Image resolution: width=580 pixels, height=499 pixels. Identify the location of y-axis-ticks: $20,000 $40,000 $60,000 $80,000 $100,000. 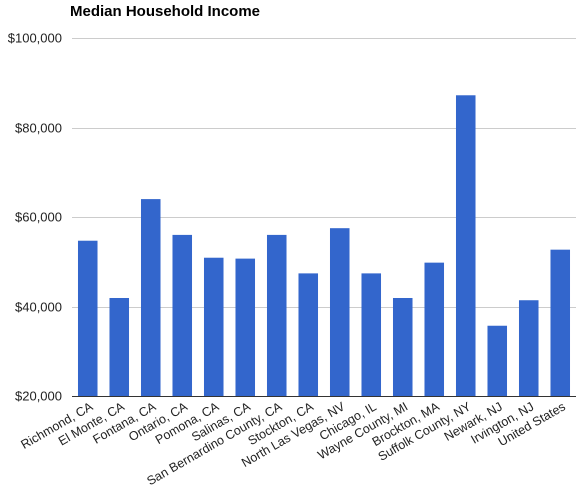
(35, 217).